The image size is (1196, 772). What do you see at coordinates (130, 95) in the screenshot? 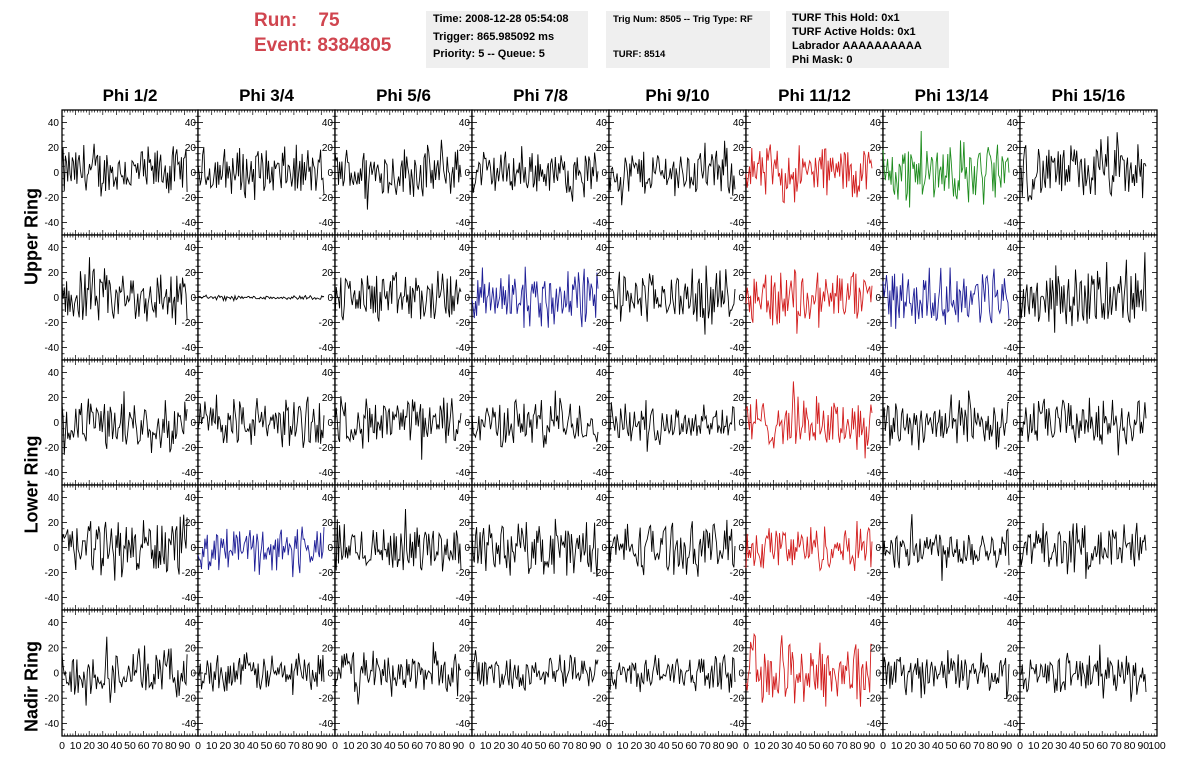
I see `col-header-1: Phi 1/2` at bounding box center [130, 95].